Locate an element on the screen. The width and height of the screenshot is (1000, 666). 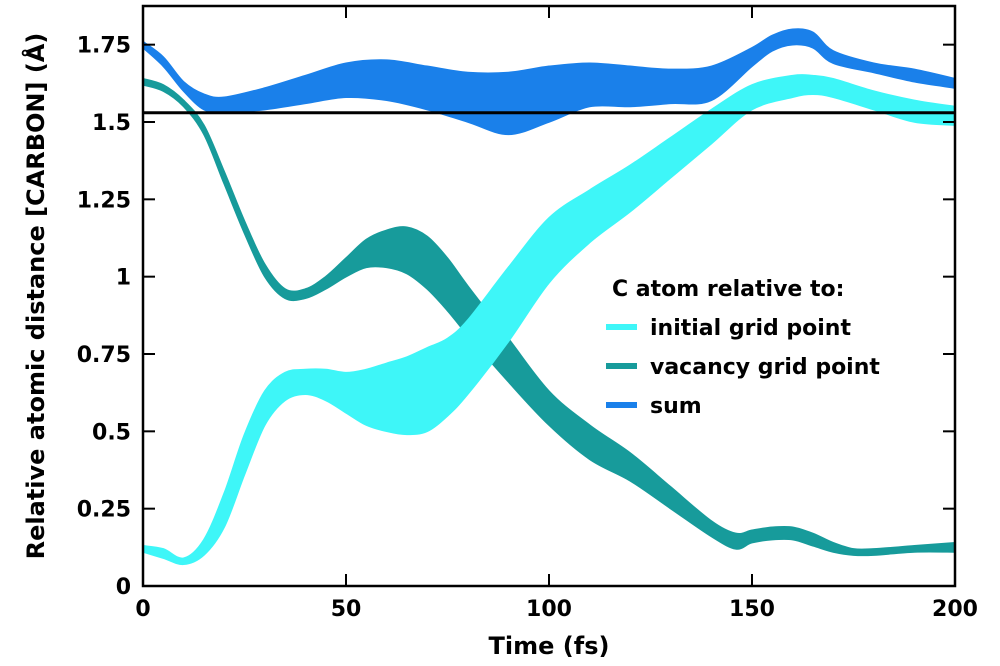
x-tick-label-3: 150 is located at coordinates (752, 609).